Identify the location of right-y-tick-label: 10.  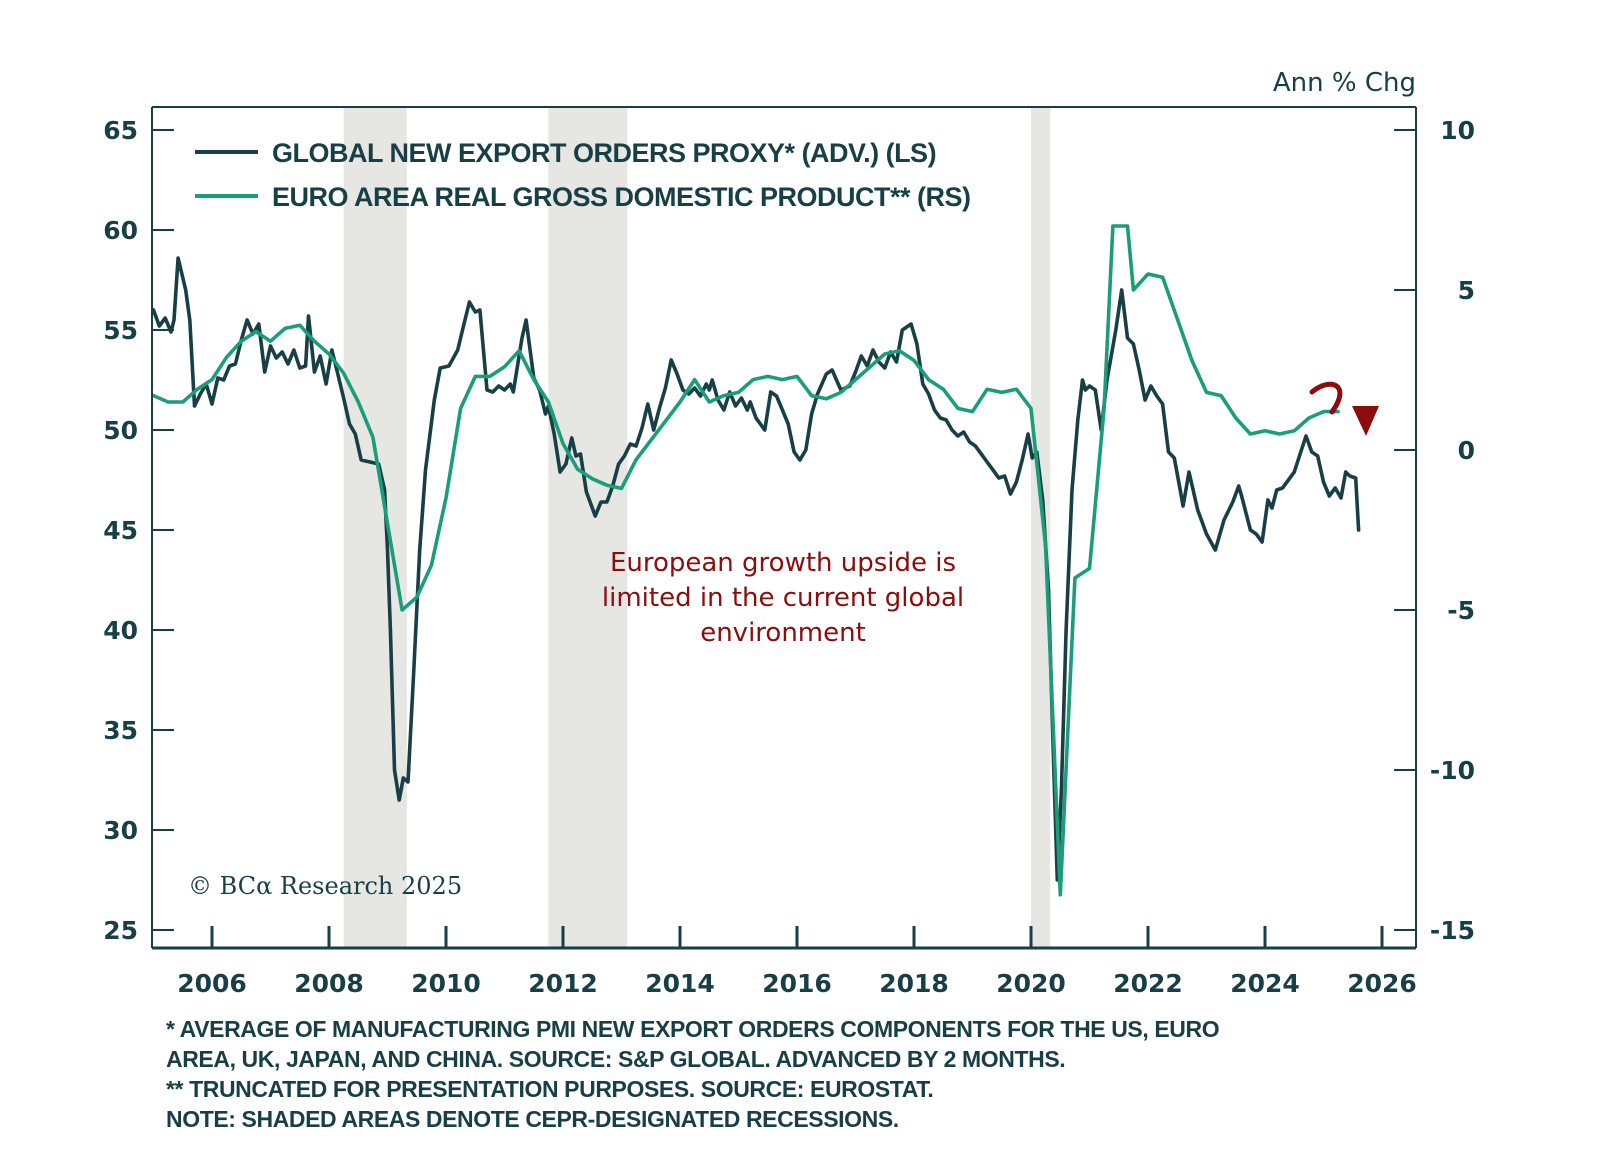
(1457, 130).